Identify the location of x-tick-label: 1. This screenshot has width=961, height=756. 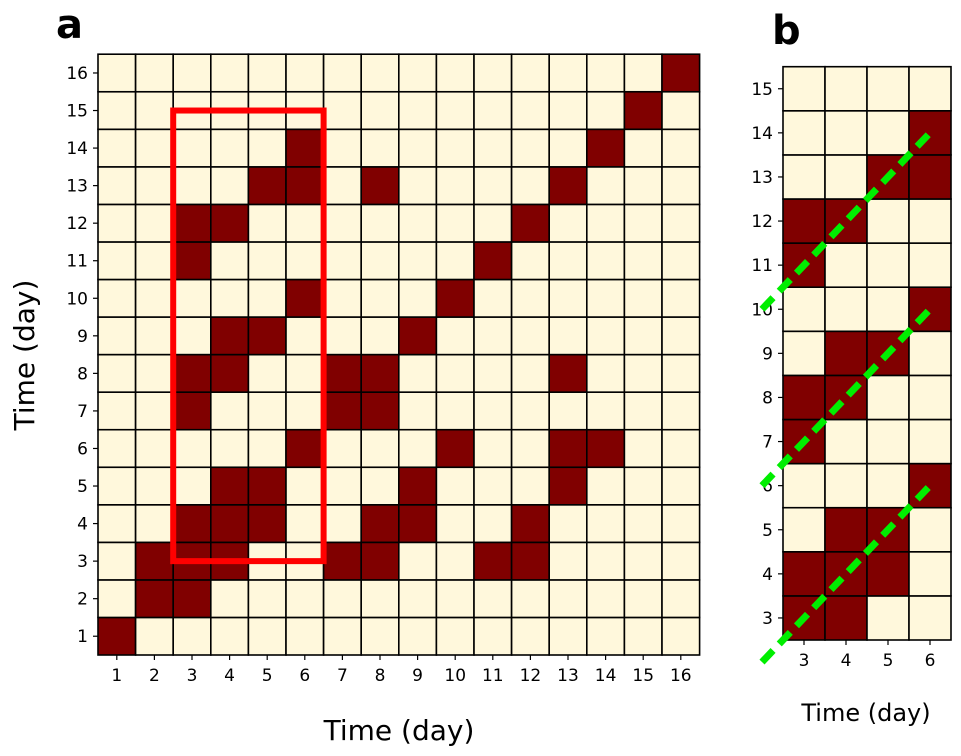
(116, 676).